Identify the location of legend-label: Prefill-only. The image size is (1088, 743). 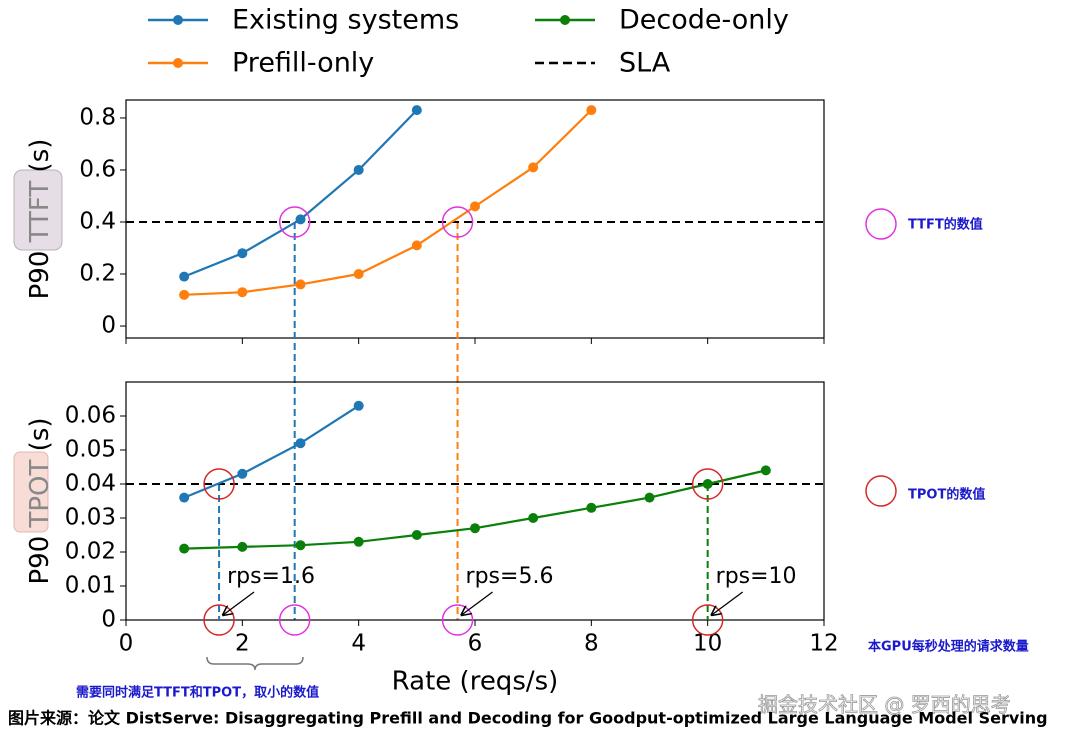
(303, 63).